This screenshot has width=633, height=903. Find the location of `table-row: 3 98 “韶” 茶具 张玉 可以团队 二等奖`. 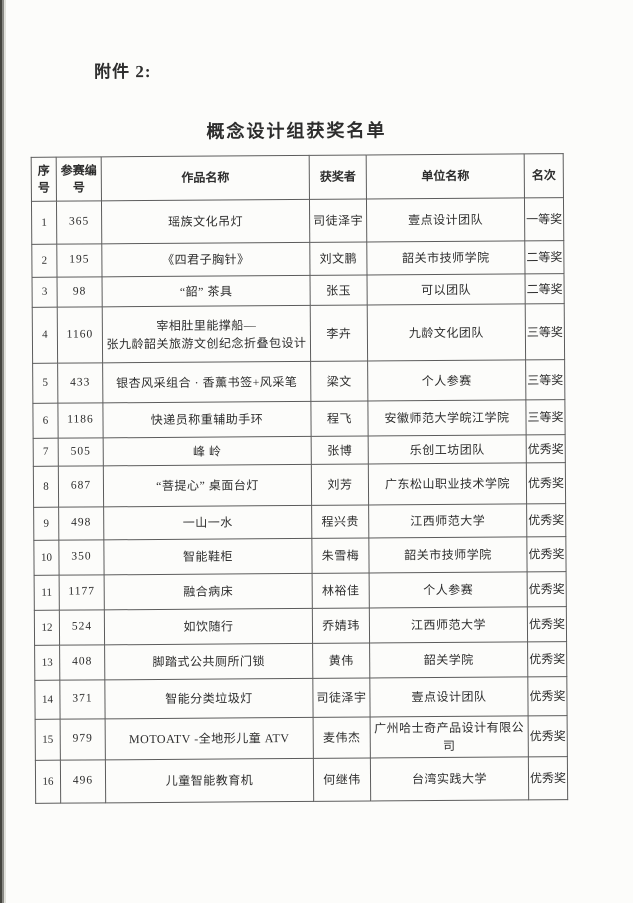

table-row: 3 98 “韶” 茶具 张玉 可以团队 二等奖 is located at coordinates (298, 290).